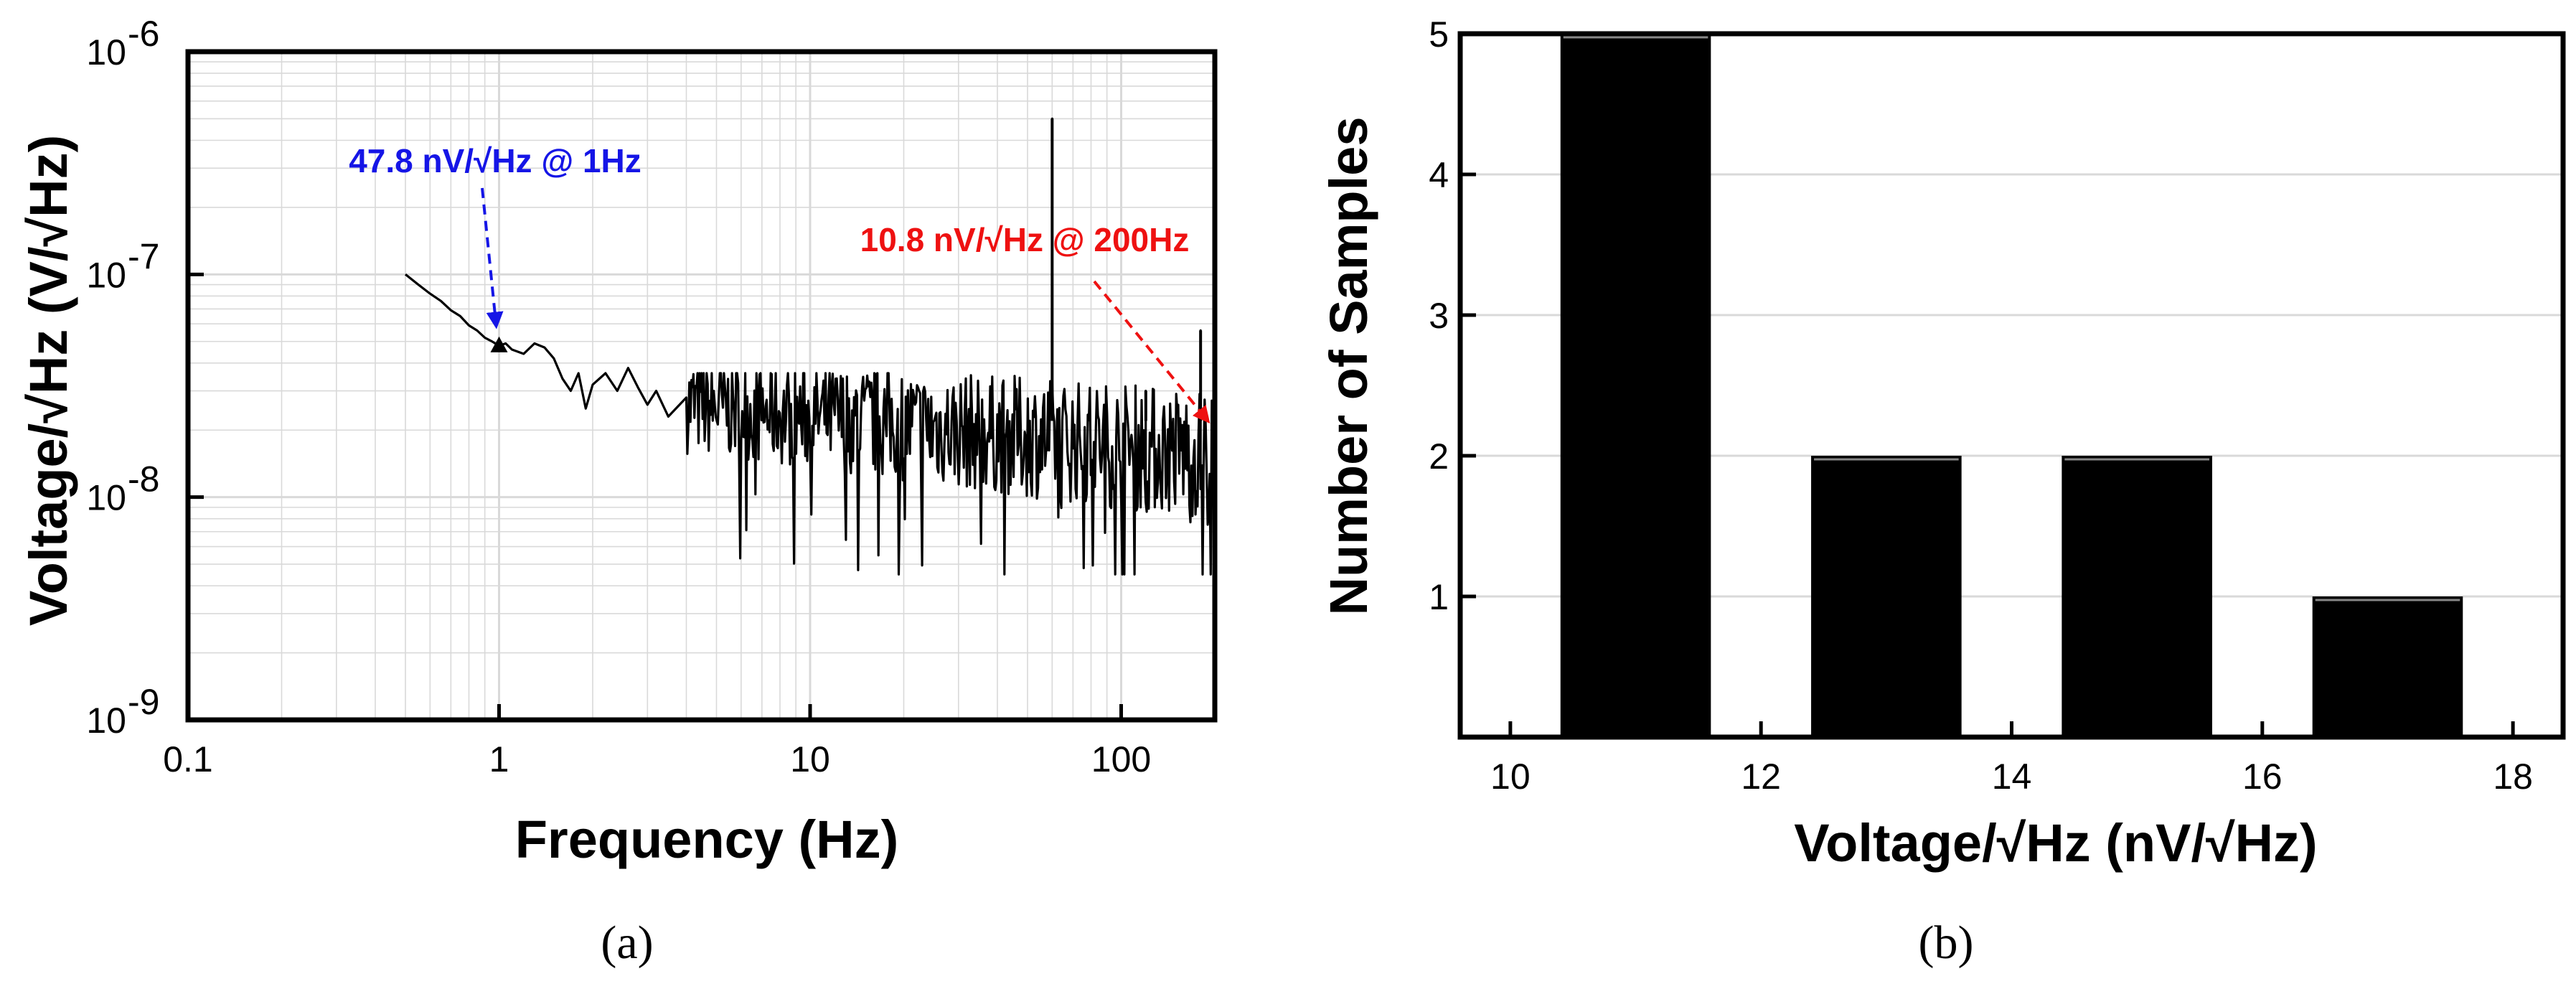 Image resolution: width=2576 pixels, height=984 pixels. What do you see at coordinates (1439, 34) in the screenshot?
I see `chart-b-y-tick-label: 5` at bounding box center [1439, 34].